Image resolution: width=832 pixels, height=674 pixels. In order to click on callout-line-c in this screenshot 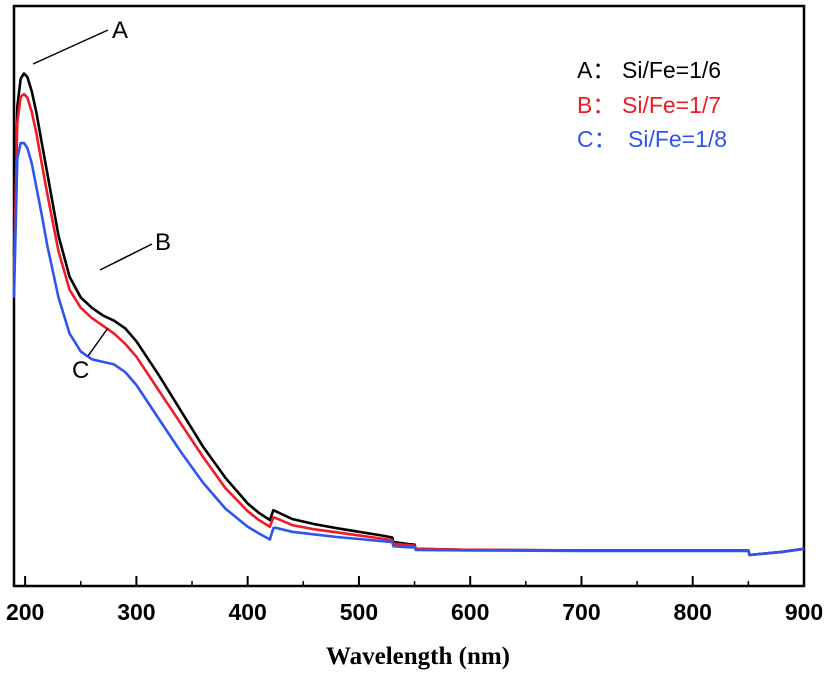, I will do `click(98, 342)`.